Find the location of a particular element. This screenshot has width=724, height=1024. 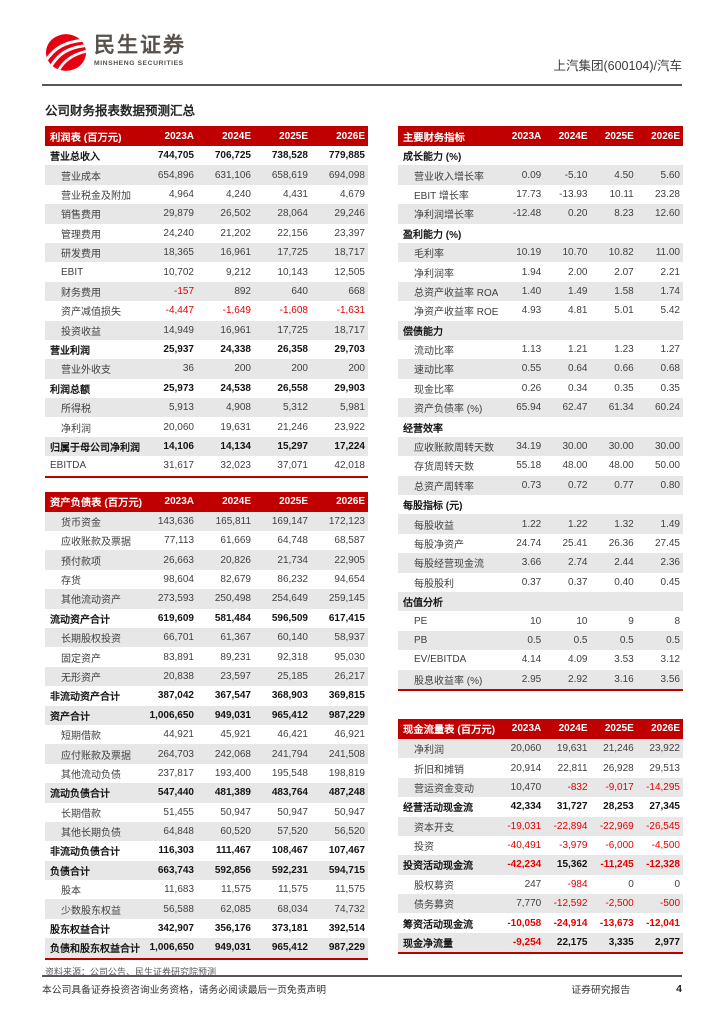

cell-value: 23.28 is located at coordinates (667, 194).